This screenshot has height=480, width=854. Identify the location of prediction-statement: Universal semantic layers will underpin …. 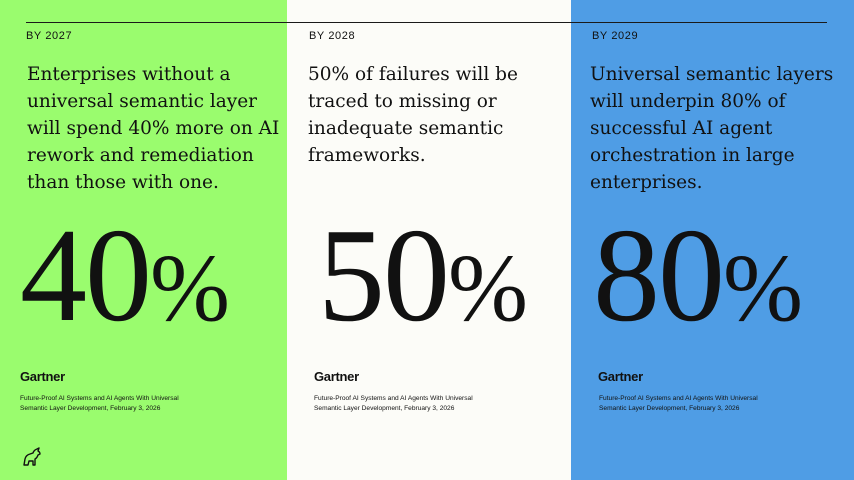
(711, 128).